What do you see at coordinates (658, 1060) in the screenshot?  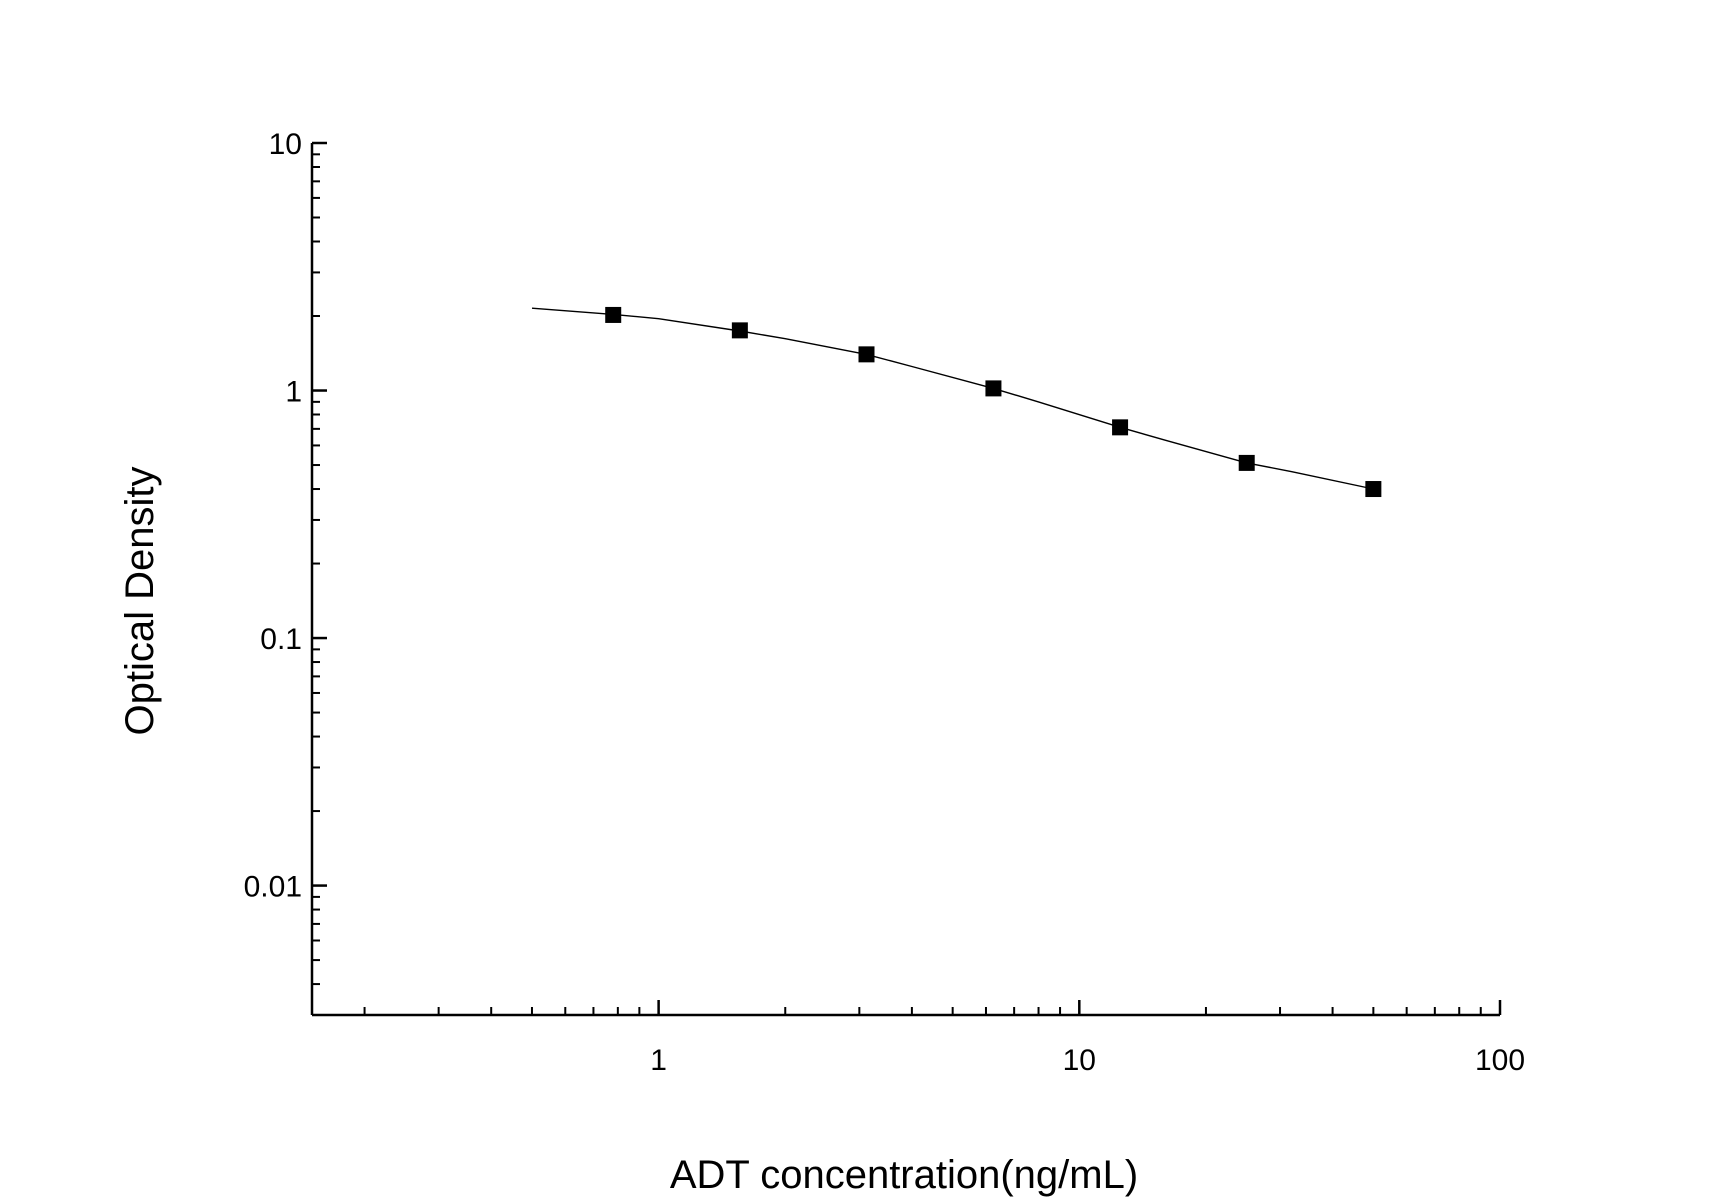 I see `x-tick-label: 1` at bounding box center [658, 1060].